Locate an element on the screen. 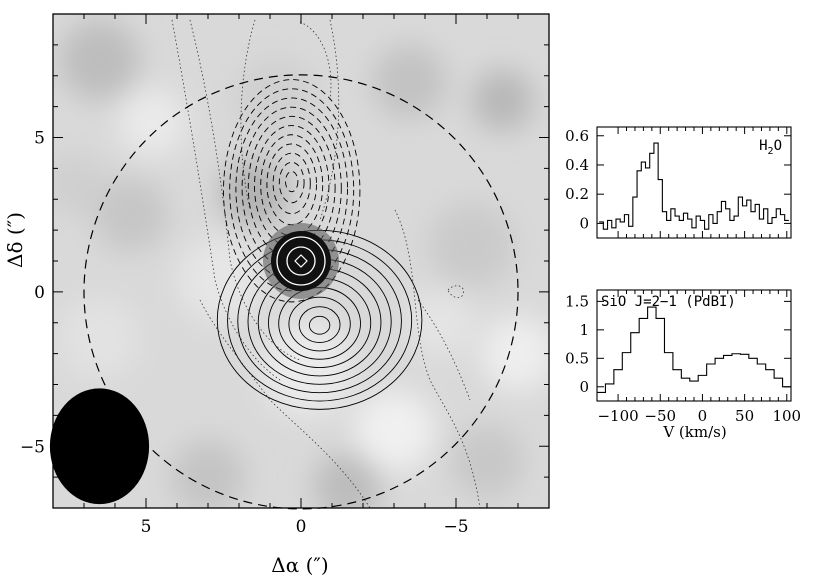  map-xtick-label: 0 is located at coordinates (301, 527).